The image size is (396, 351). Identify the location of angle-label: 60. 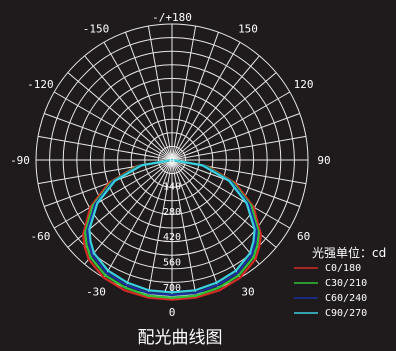
(303, 236).